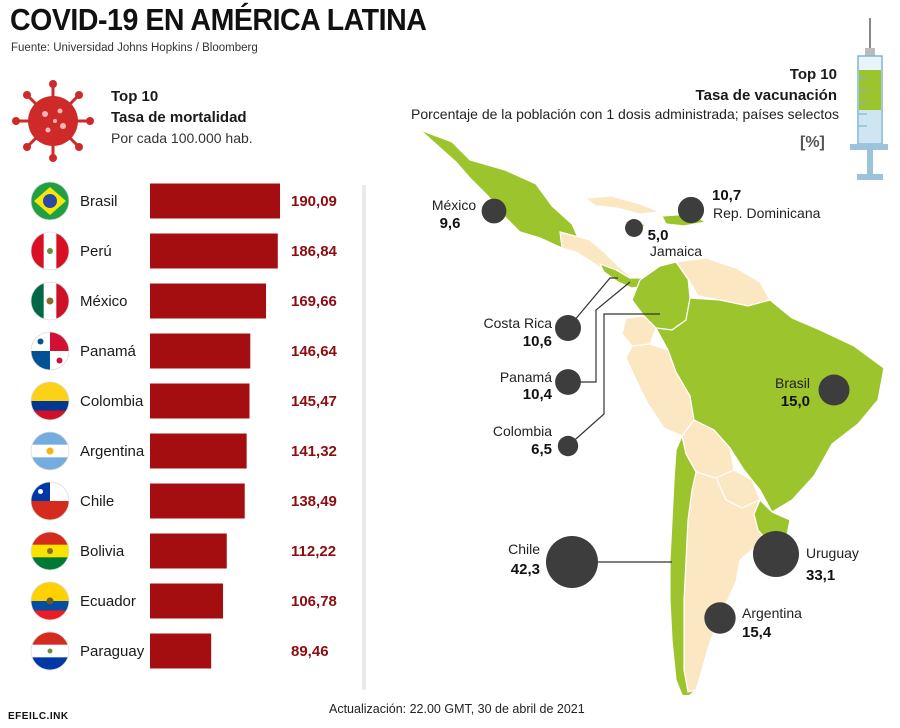  Describe the element at coordinates (813, 74) in the screenshot. I see `vaccination-top-label: Top 10` at that location.